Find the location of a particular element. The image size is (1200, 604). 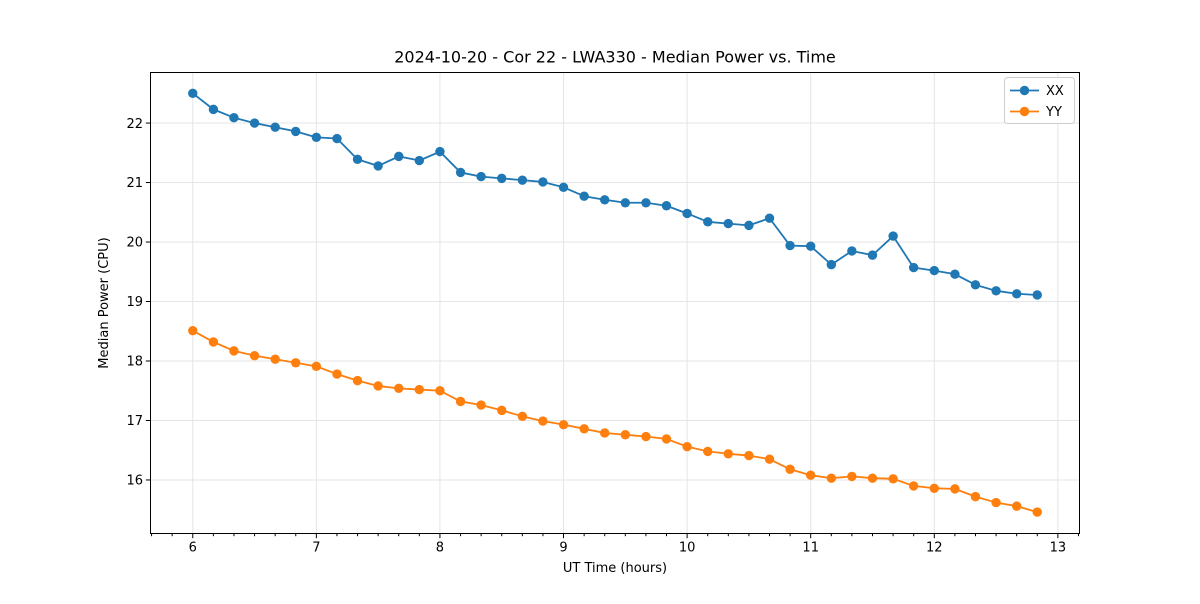

legend-box is located at coordinates (1039, 100).